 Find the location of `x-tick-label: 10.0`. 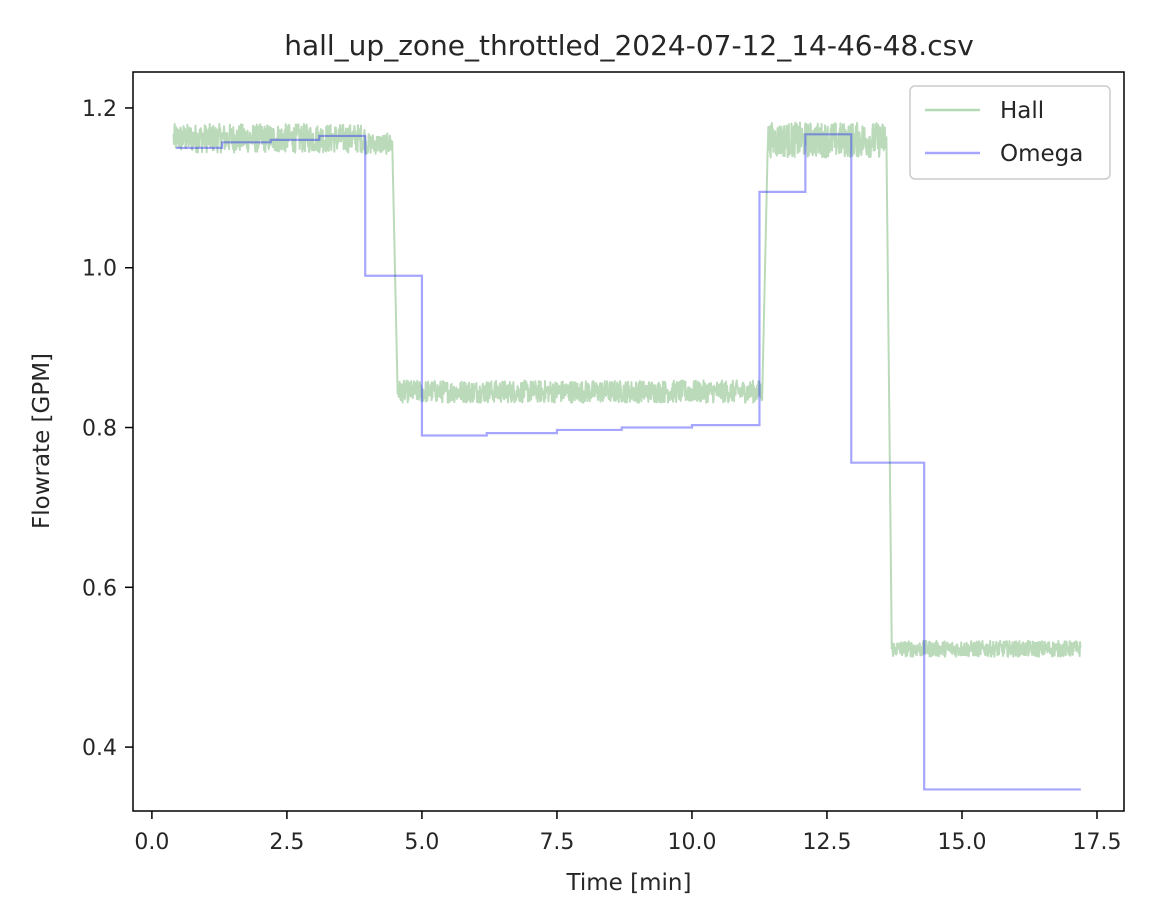

x-tick-label: 10.0 is located at coordinates (691, 842).